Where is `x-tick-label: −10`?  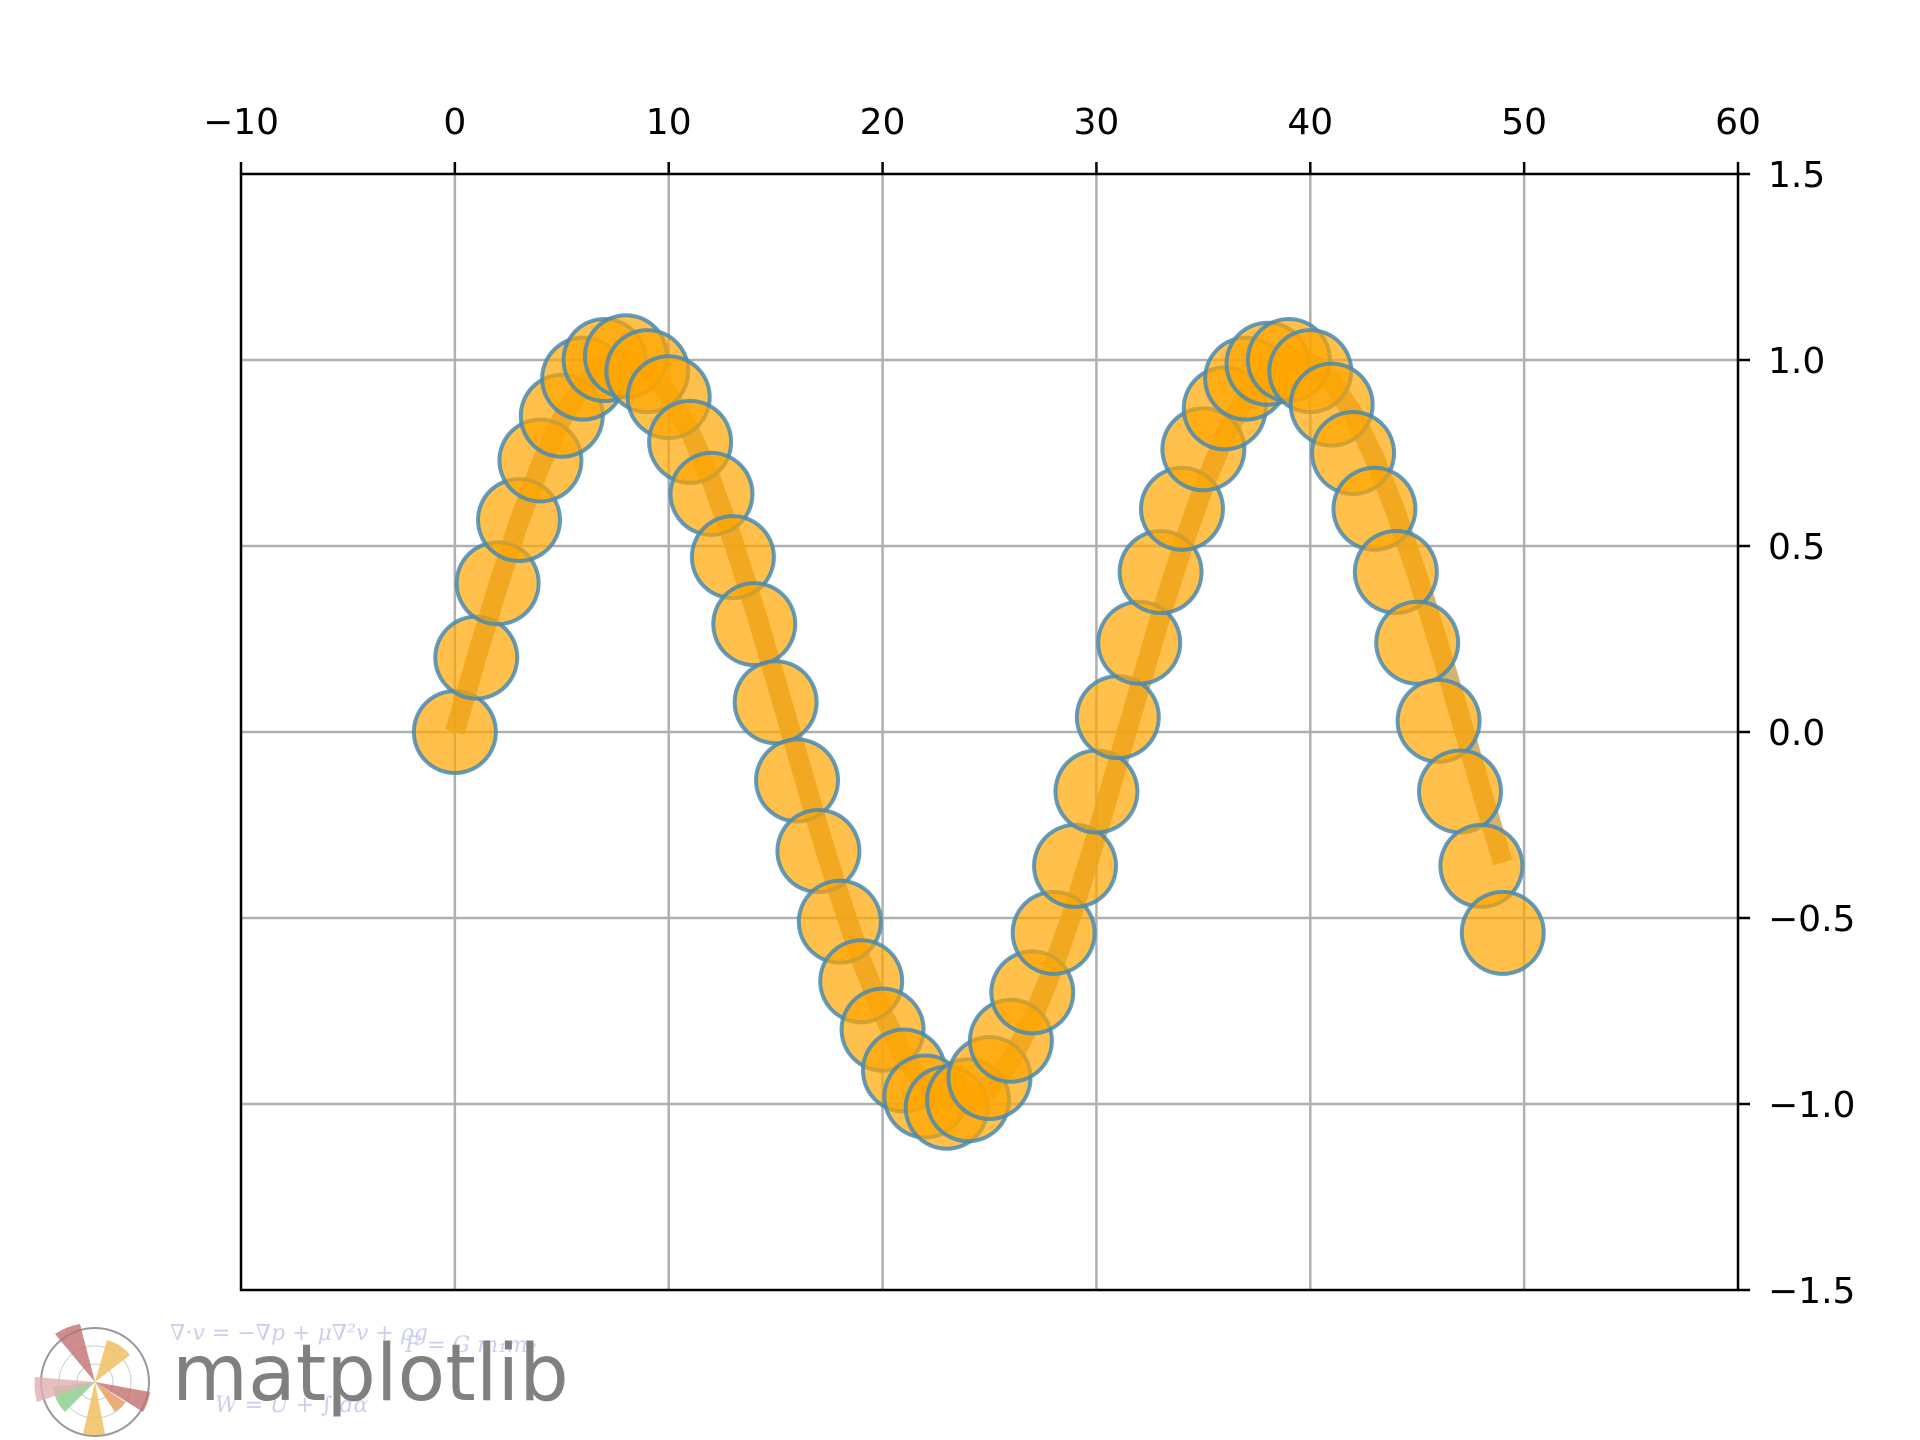
x-tick-label: −10 is located at coordinates (241, 122).